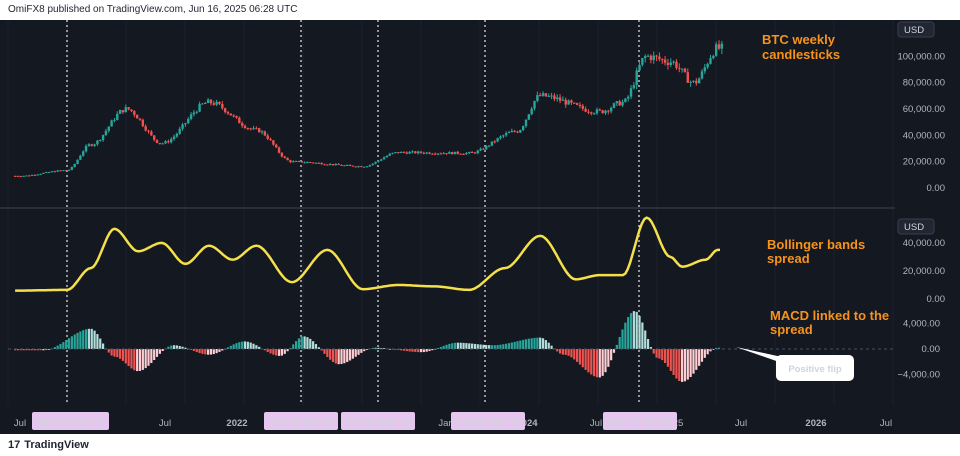  What do you see at coordinates (816, 244) in the screenshot?
I see `chart-annotation: Bollinger bands` at bounding box center [816, 244].